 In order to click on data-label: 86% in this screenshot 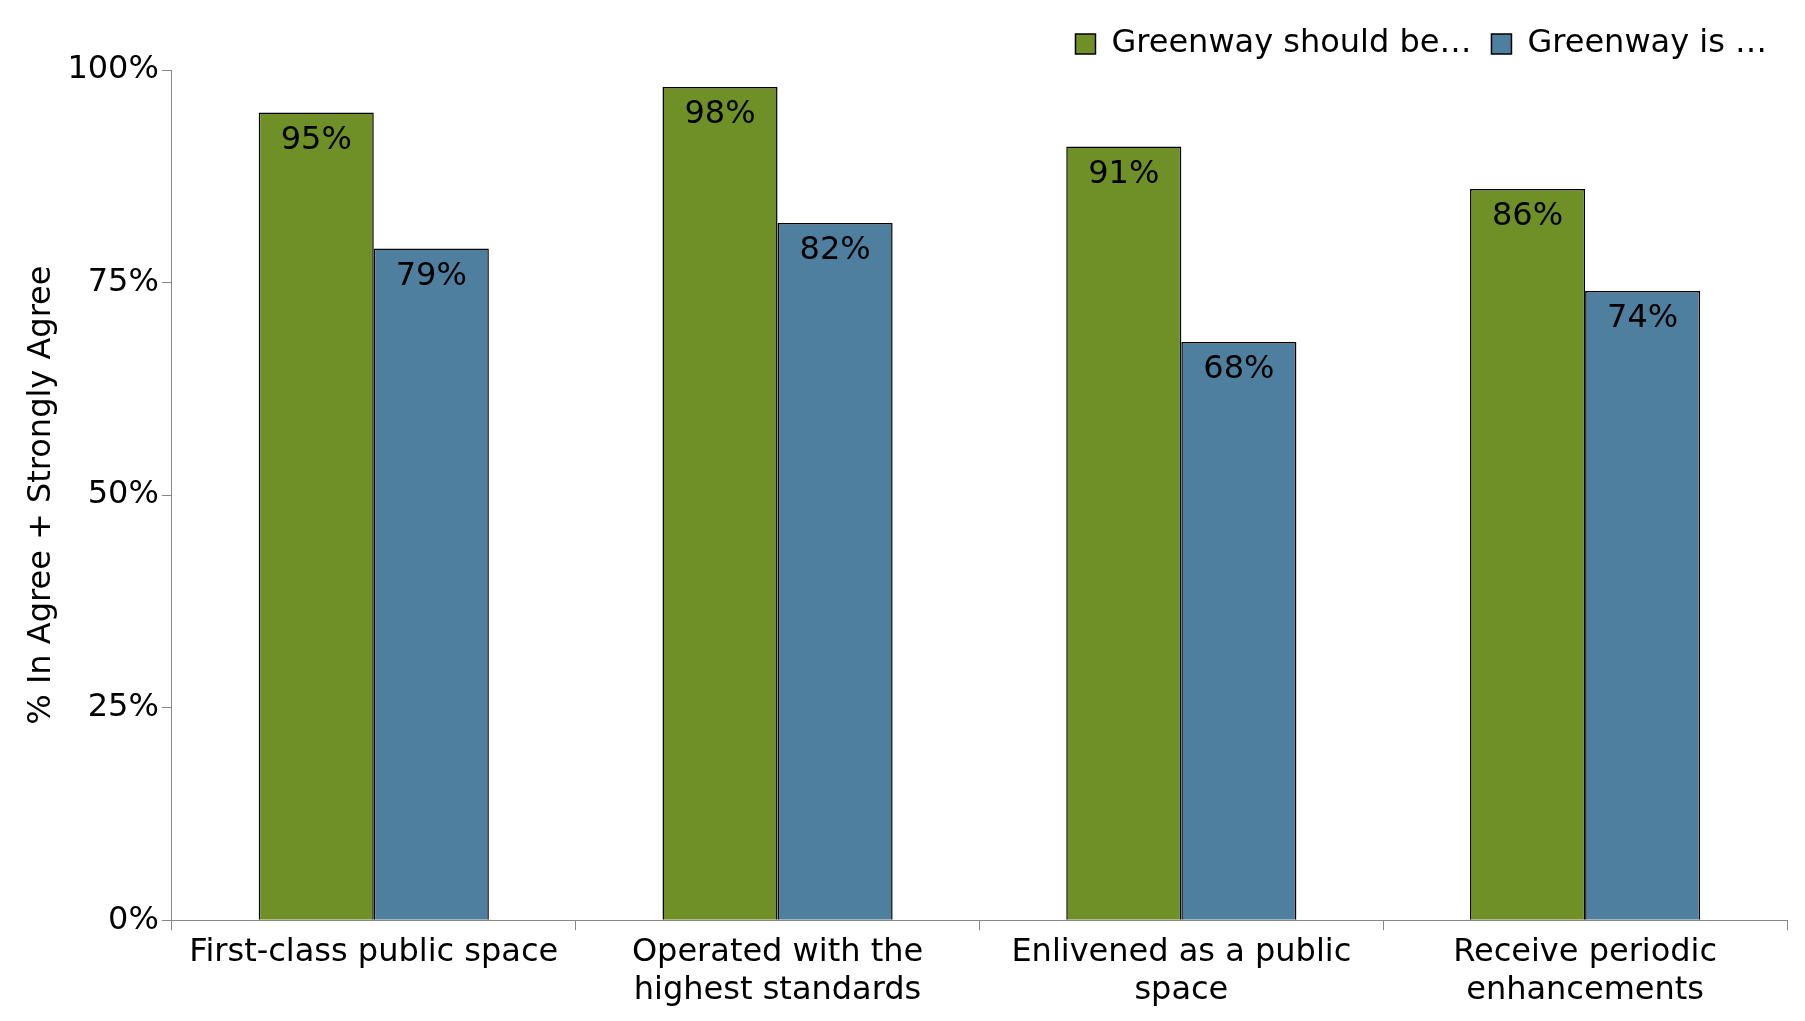, I will do `click(1528, 214)`.